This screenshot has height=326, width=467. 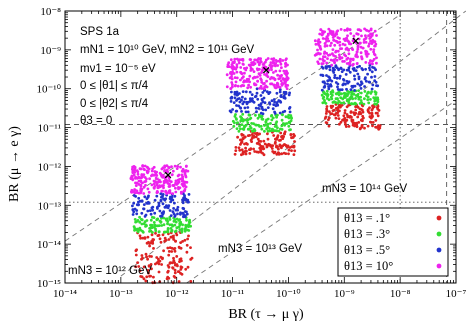 I want to click on y-tick-label: 10⁻¹¹, so click(x=49, y=129).